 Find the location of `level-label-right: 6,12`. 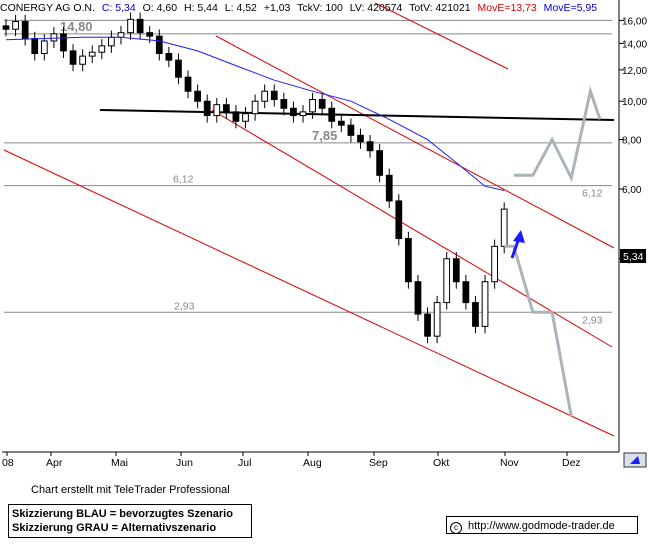

level-label-right: 6,12 is located at coordinates (592, 194).